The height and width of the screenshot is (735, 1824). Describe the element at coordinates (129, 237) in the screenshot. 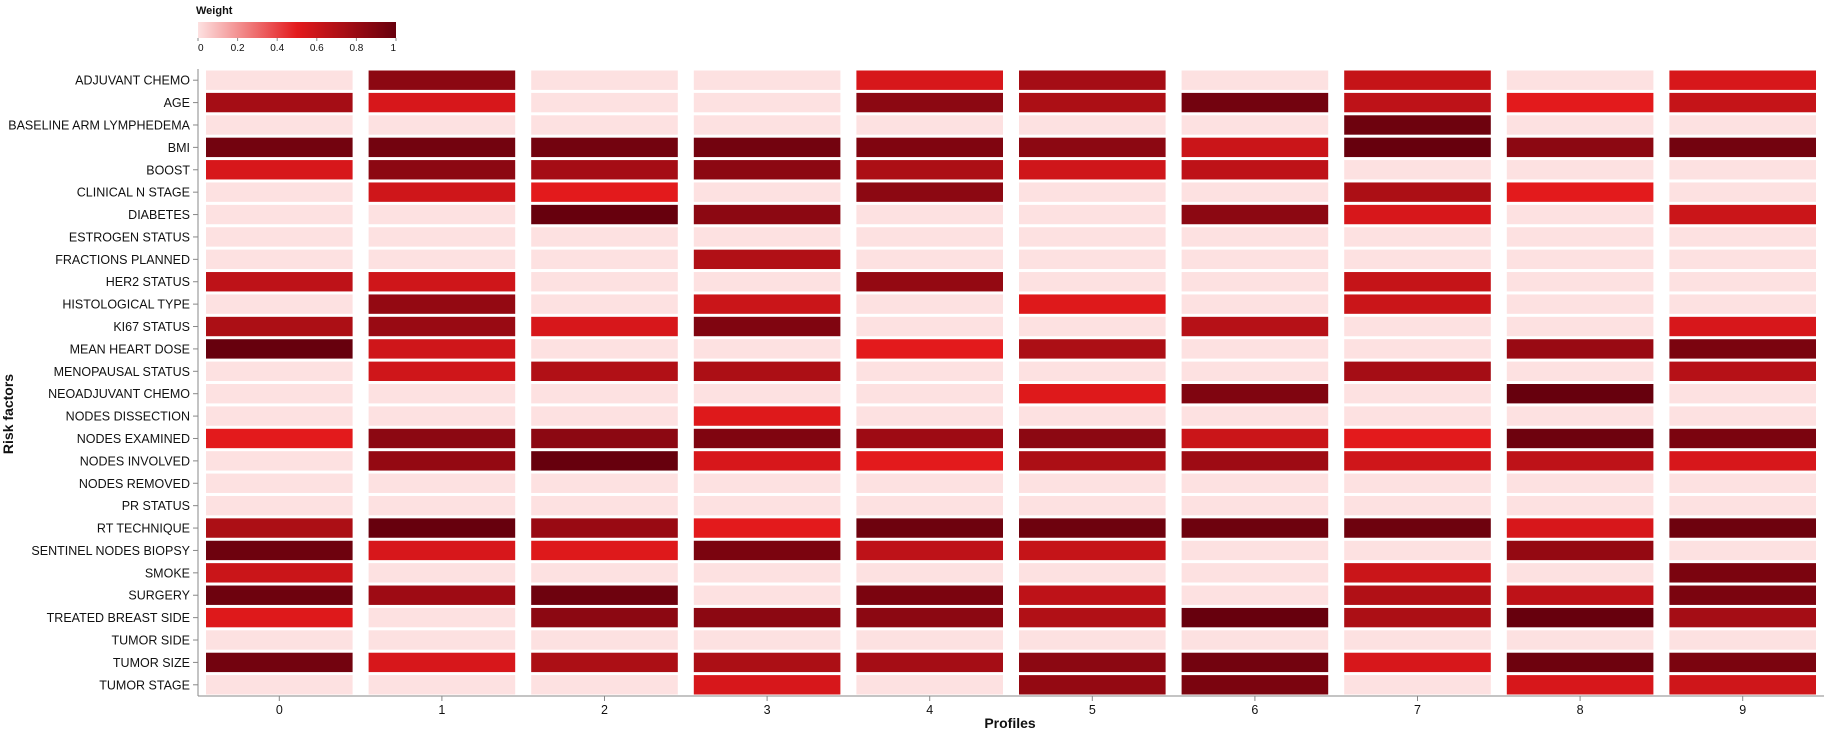

I see `y-tick-label: ESTROGEN STATUS` at that location.